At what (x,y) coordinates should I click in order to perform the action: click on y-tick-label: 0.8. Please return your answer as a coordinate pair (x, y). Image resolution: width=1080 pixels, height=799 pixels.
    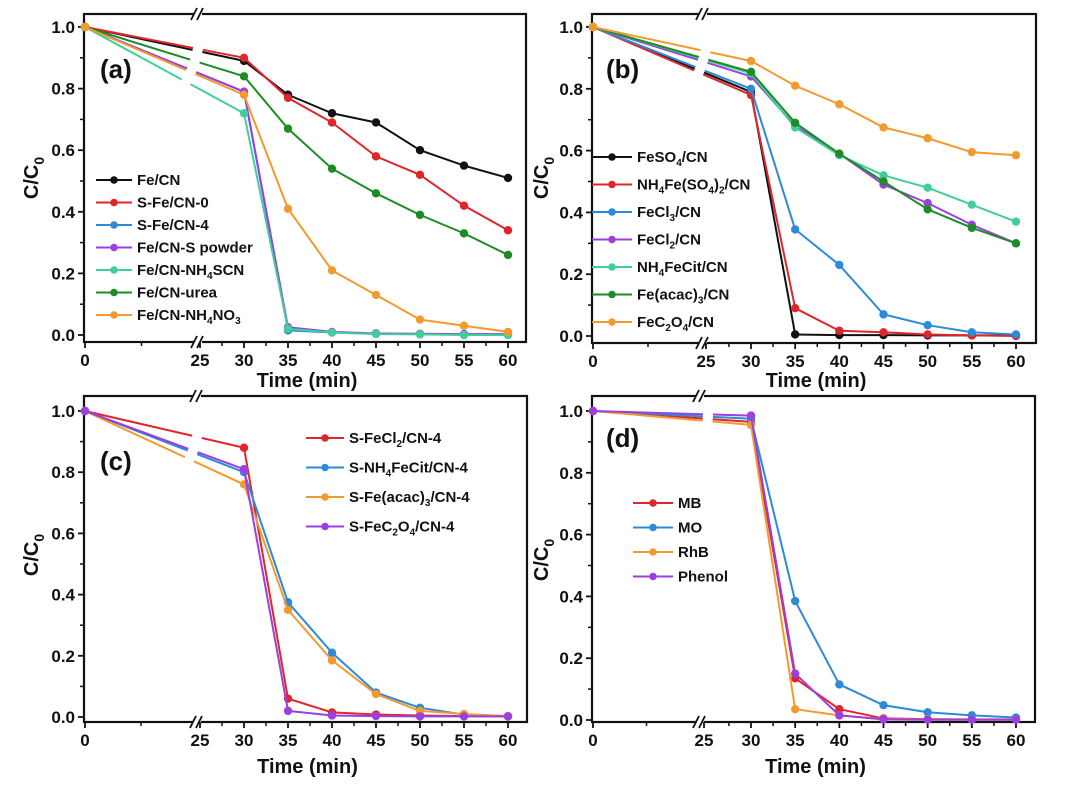
    Looking at the image, I should click on (63, 89).